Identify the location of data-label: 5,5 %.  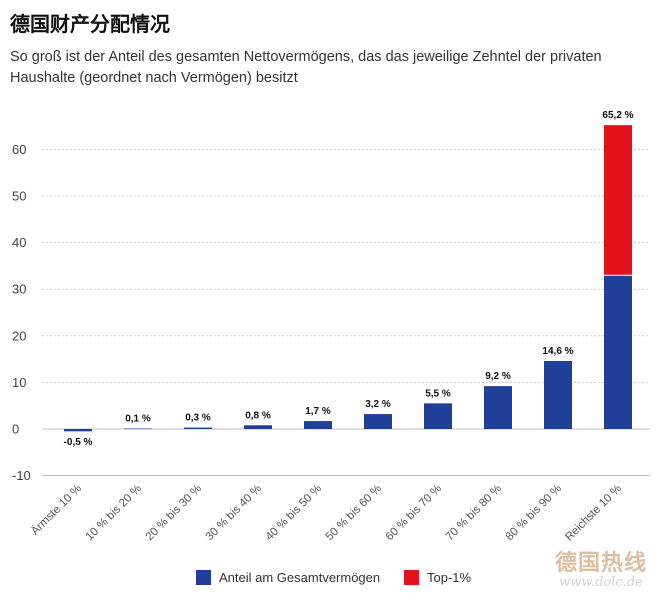
(438, 393).